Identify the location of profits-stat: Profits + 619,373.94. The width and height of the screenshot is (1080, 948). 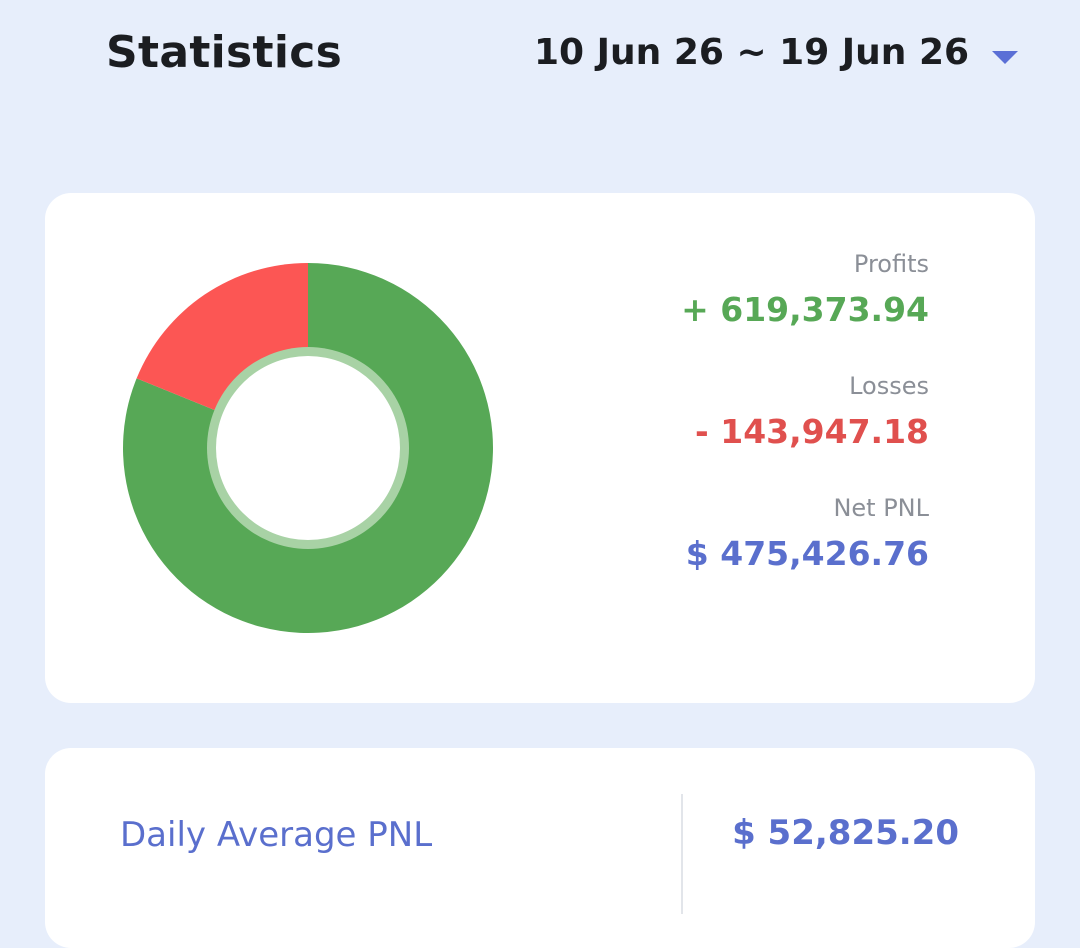
(805, 290).